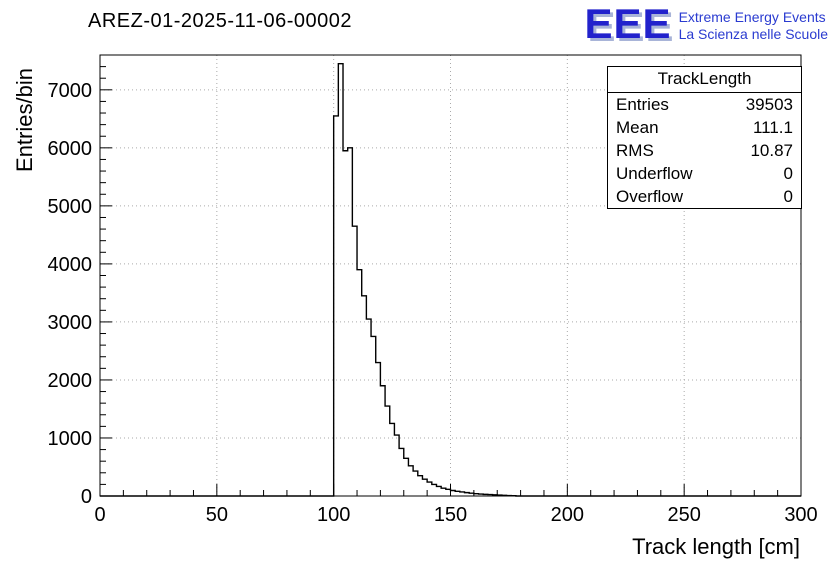 Image resolution: width=836 pixels, height=572 pixels. I want to click on x-tick-label: 150, so click(450, 515).